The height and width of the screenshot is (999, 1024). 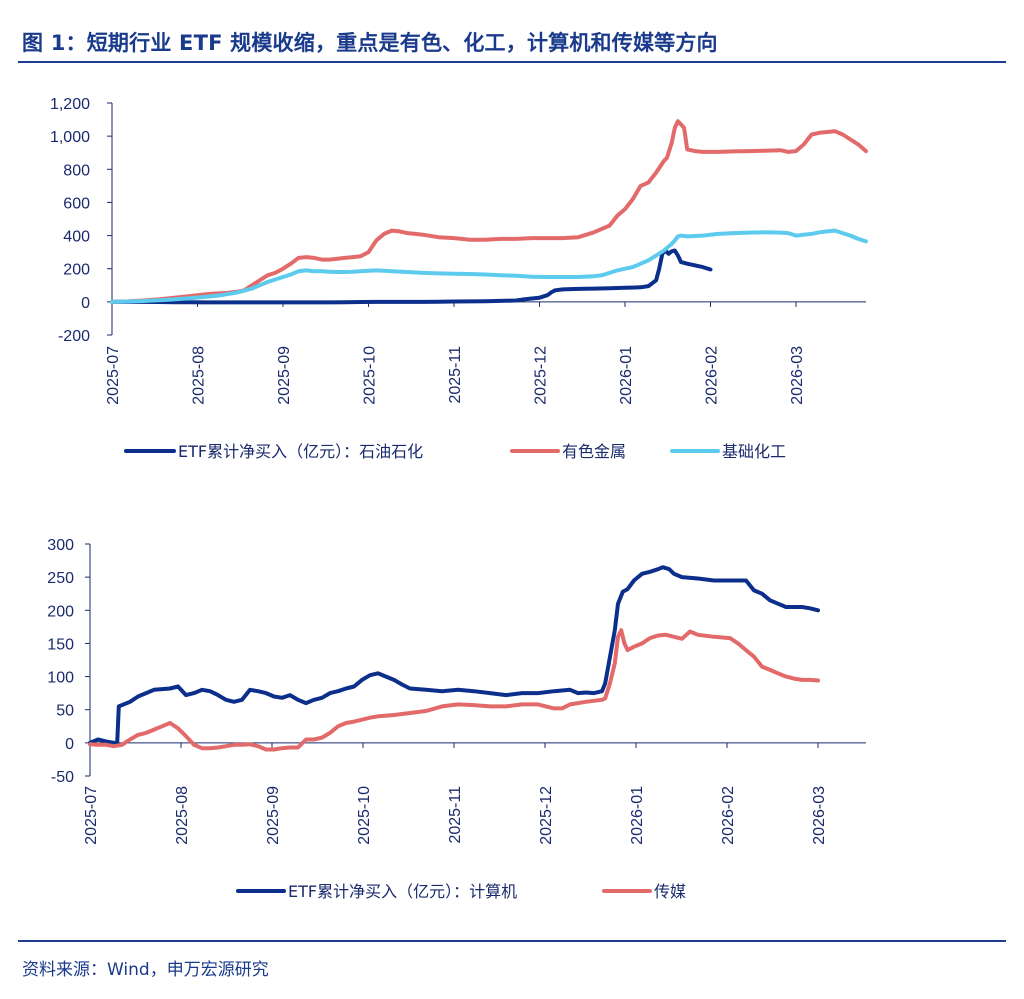 What do you see at coordinates (512, 62) in the screenshot?
I see `title-divider` at bounding box center [512, 62].